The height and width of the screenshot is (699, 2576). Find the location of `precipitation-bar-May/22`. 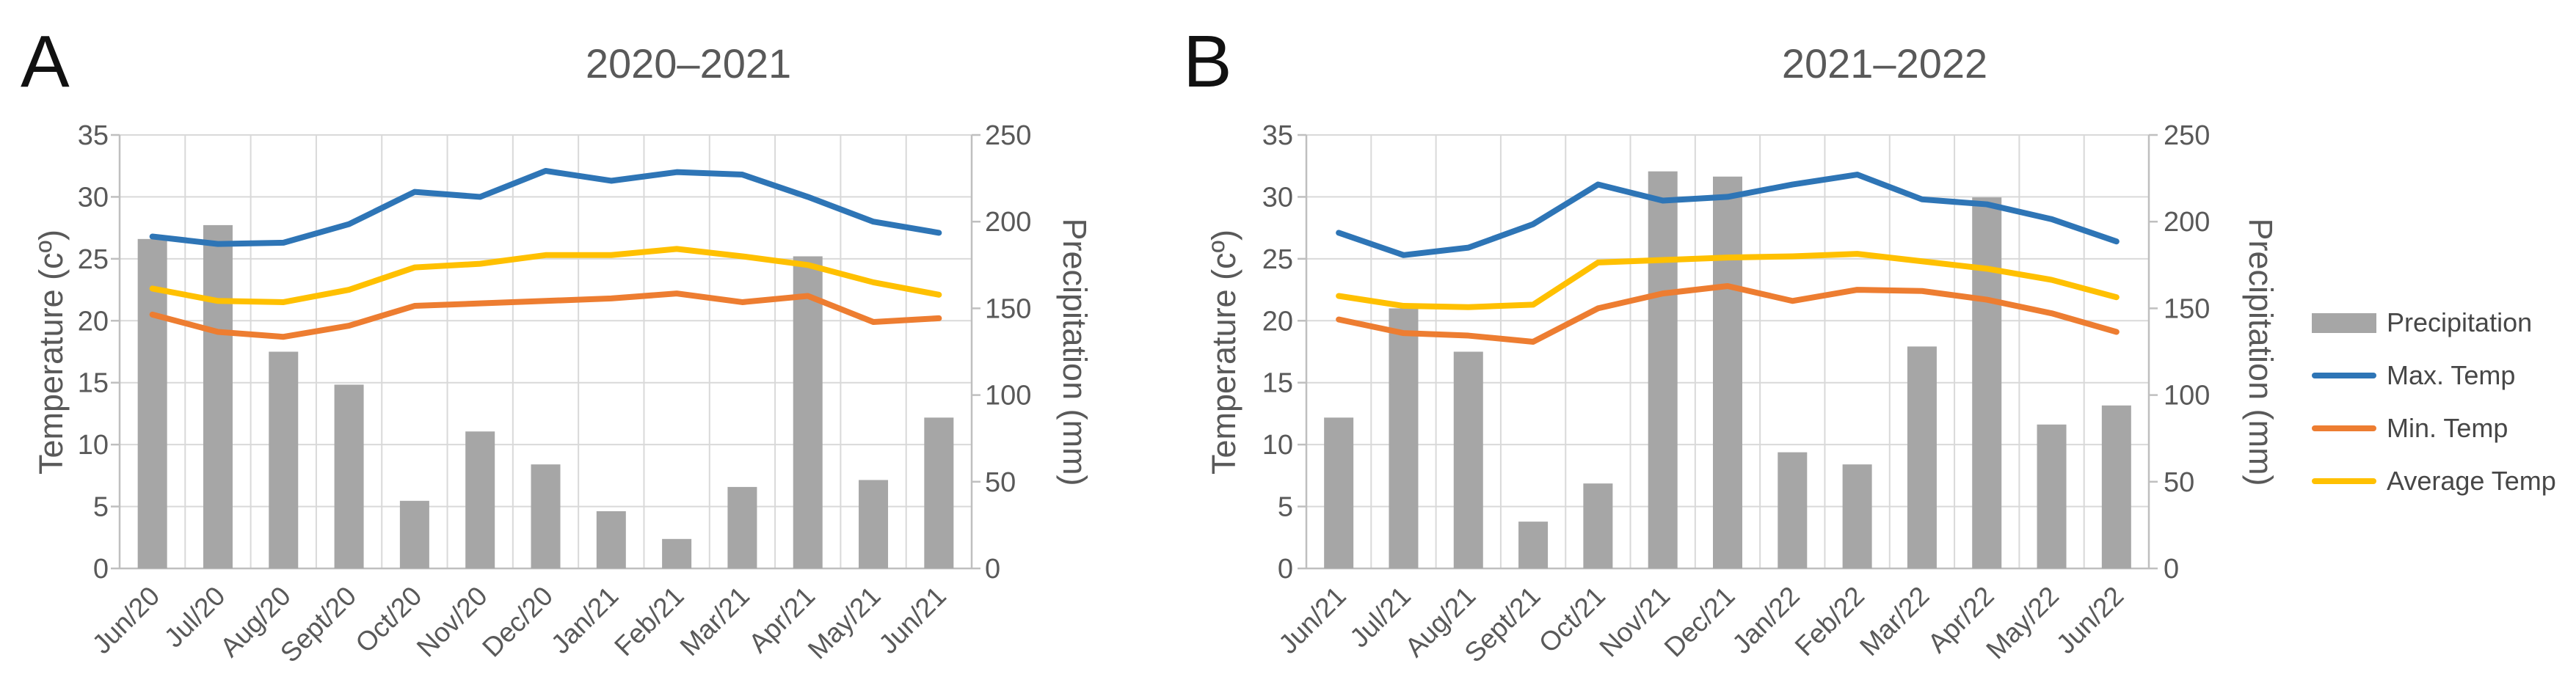

precipitation-bar-May/22 is located at coordinates (2052, 496).